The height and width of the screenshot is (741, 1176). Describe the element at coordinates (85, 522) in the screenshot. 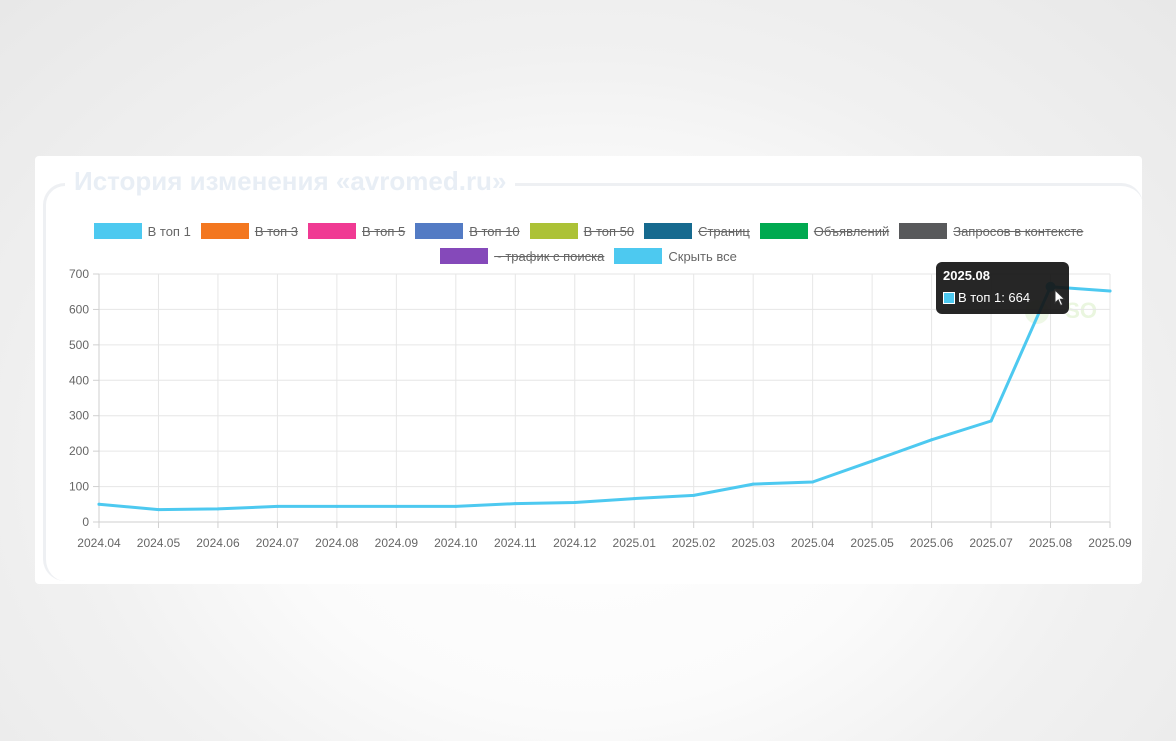

I see `y-tick-label: 0` at that location.